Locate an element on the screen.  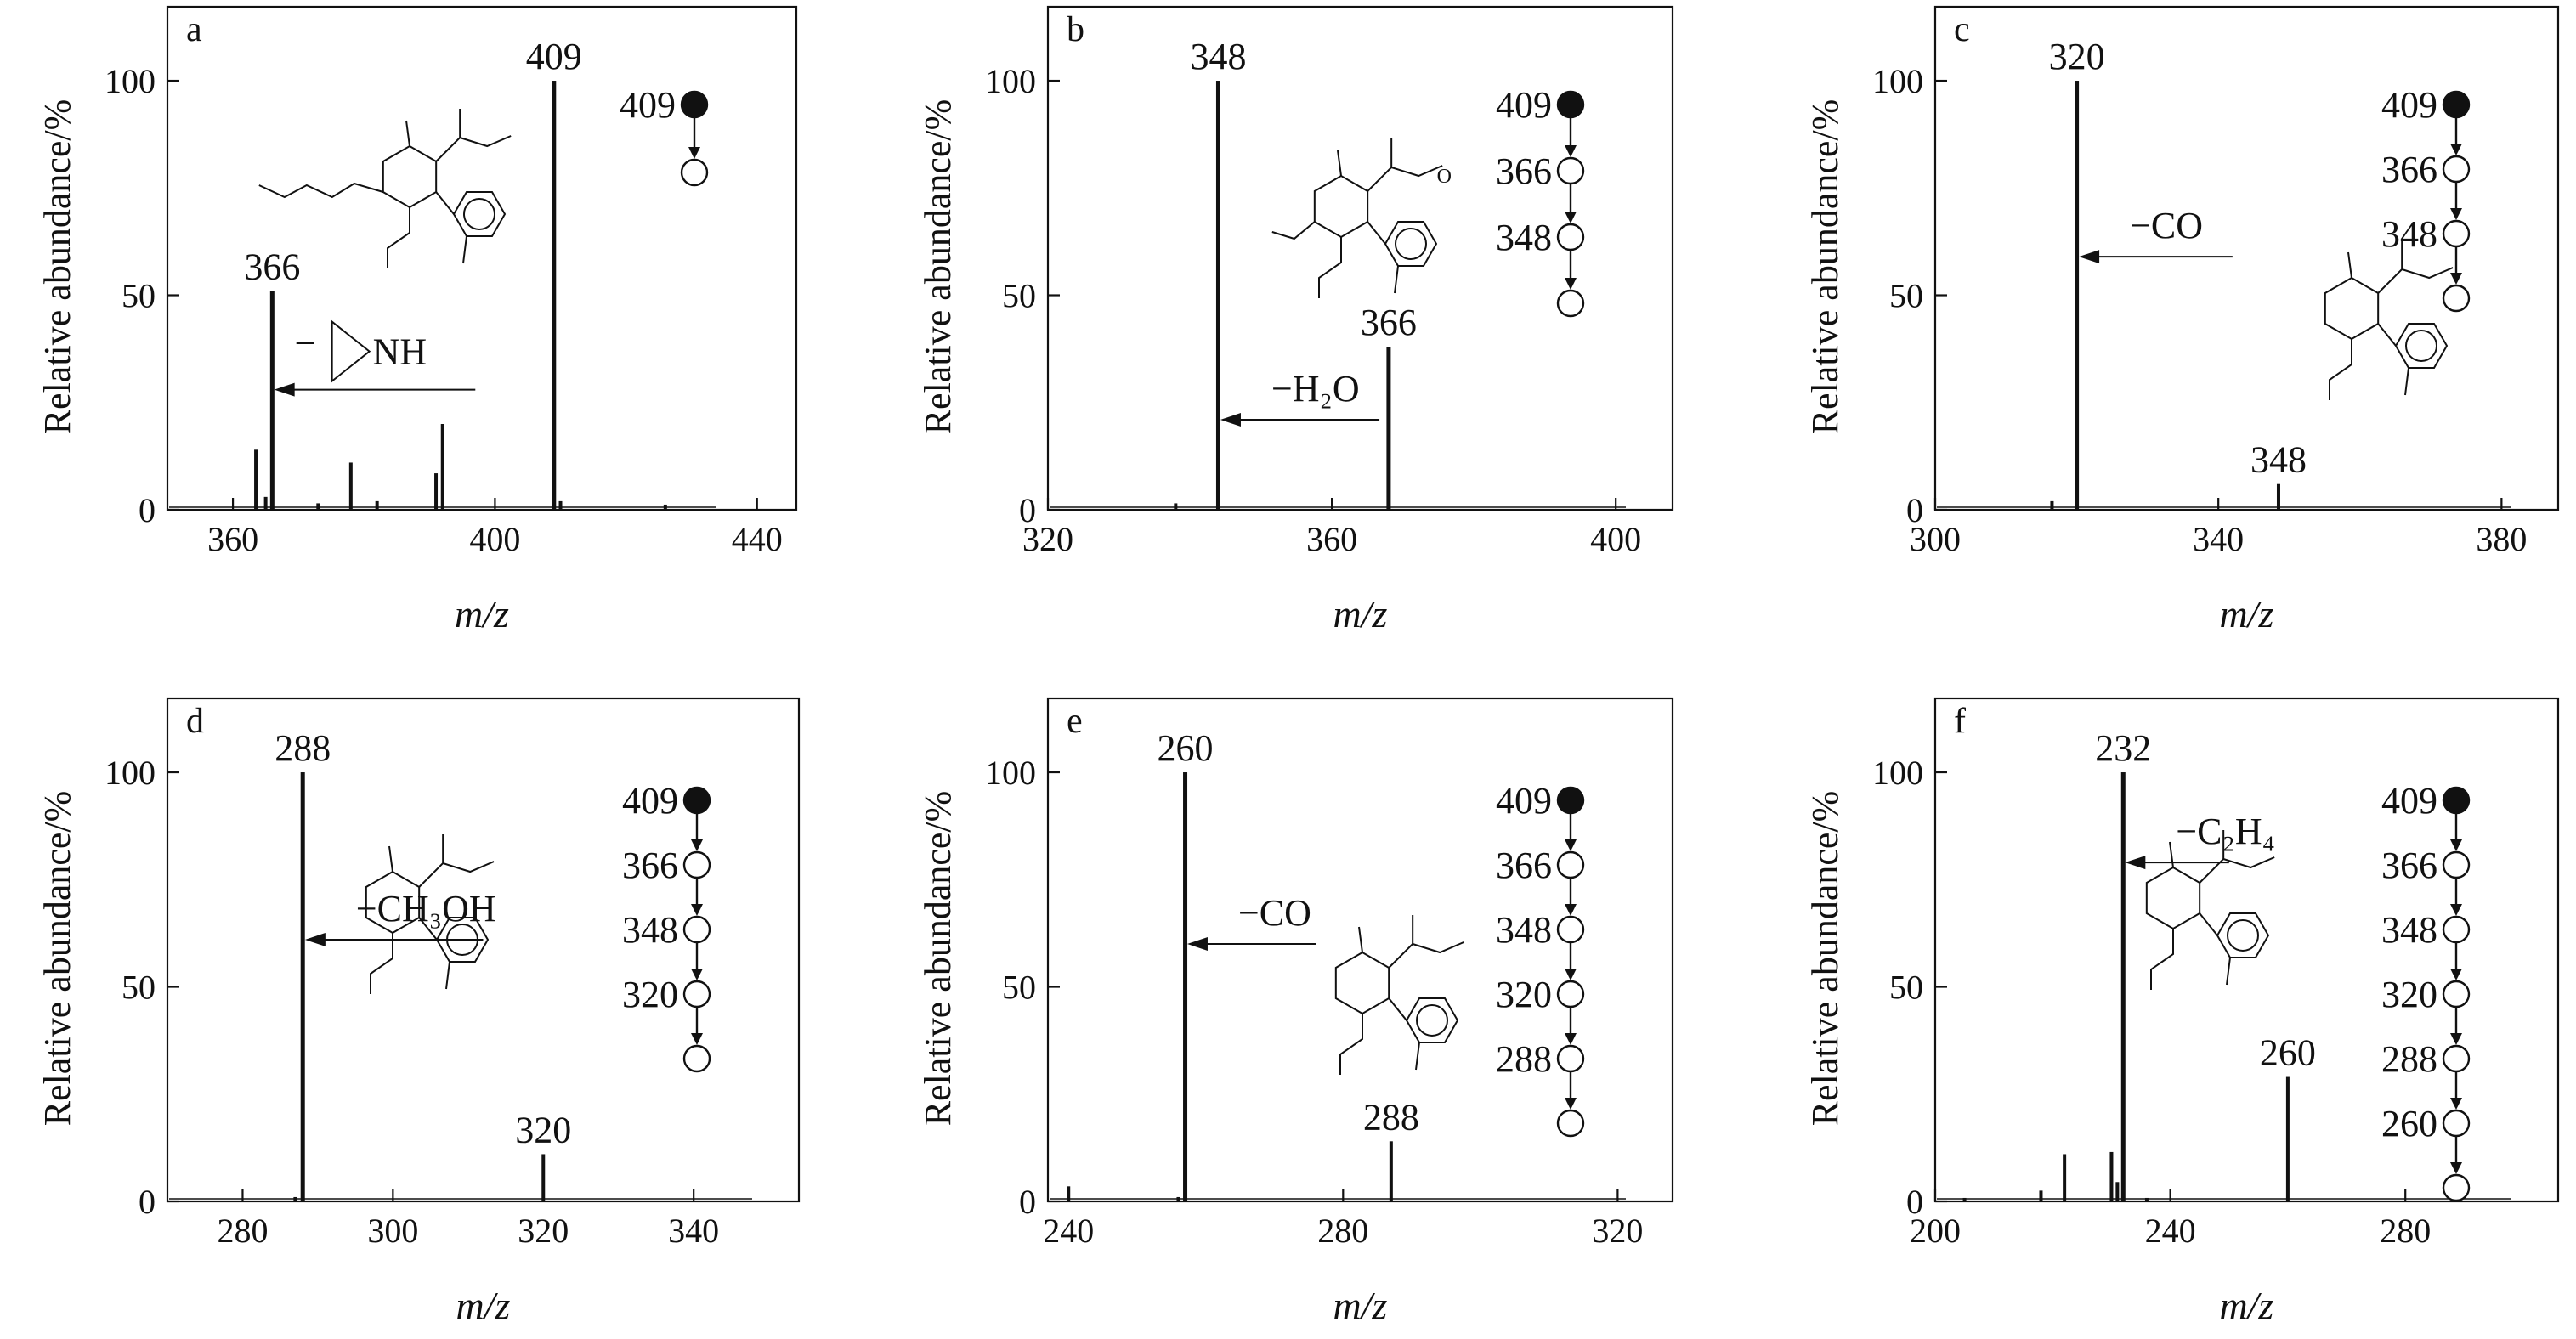
x-tick-label: 360 is located at coordinates (232, 539).